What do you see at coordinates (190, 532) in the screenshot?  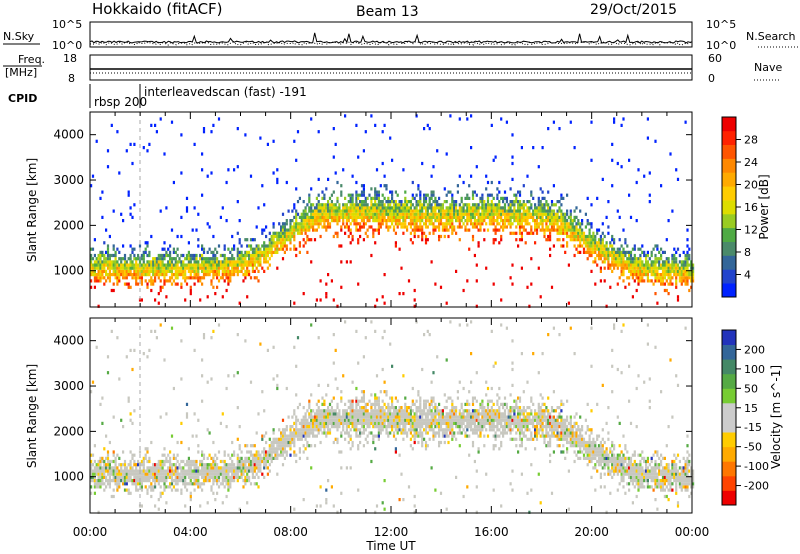 I see `x-tick-label: 04:00` at bounding box center [190, 532].